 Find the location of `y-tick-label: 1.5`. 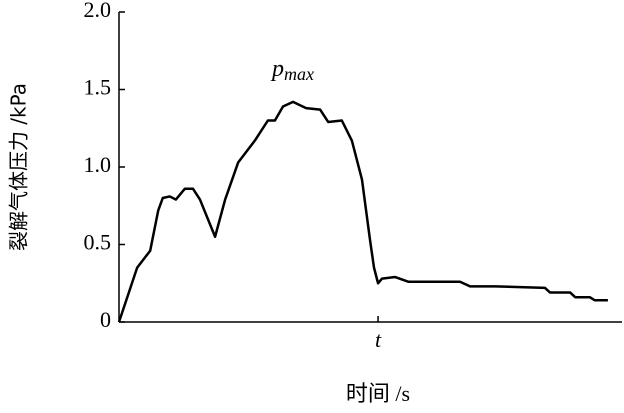

y-tick-label: 1.5 is located at coordinates (98, 87).